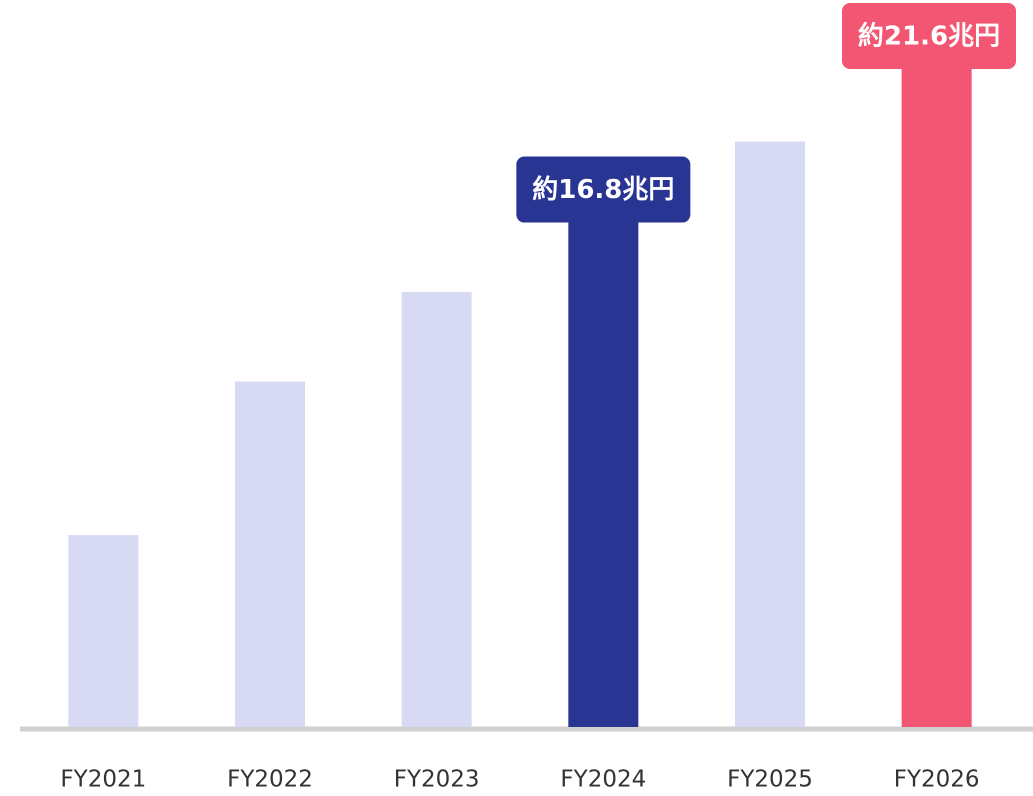 Image resolution: width=1033 pixels, height=796 pixels. What do you see at coordinates (270, 780) in the screenshot?
I see `x-tick-label: FY2022` at bounding box center [270, 780].